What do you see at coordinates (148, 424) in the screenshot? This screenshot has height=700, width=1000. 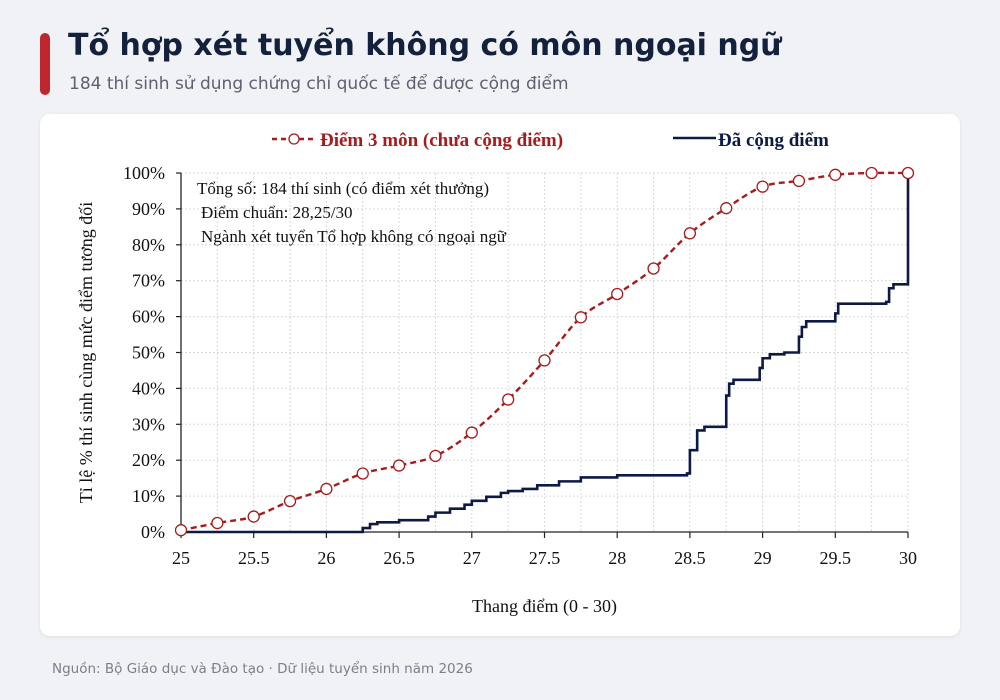 I see `y-tick-label: 30%` at bounding box center [148, 424].